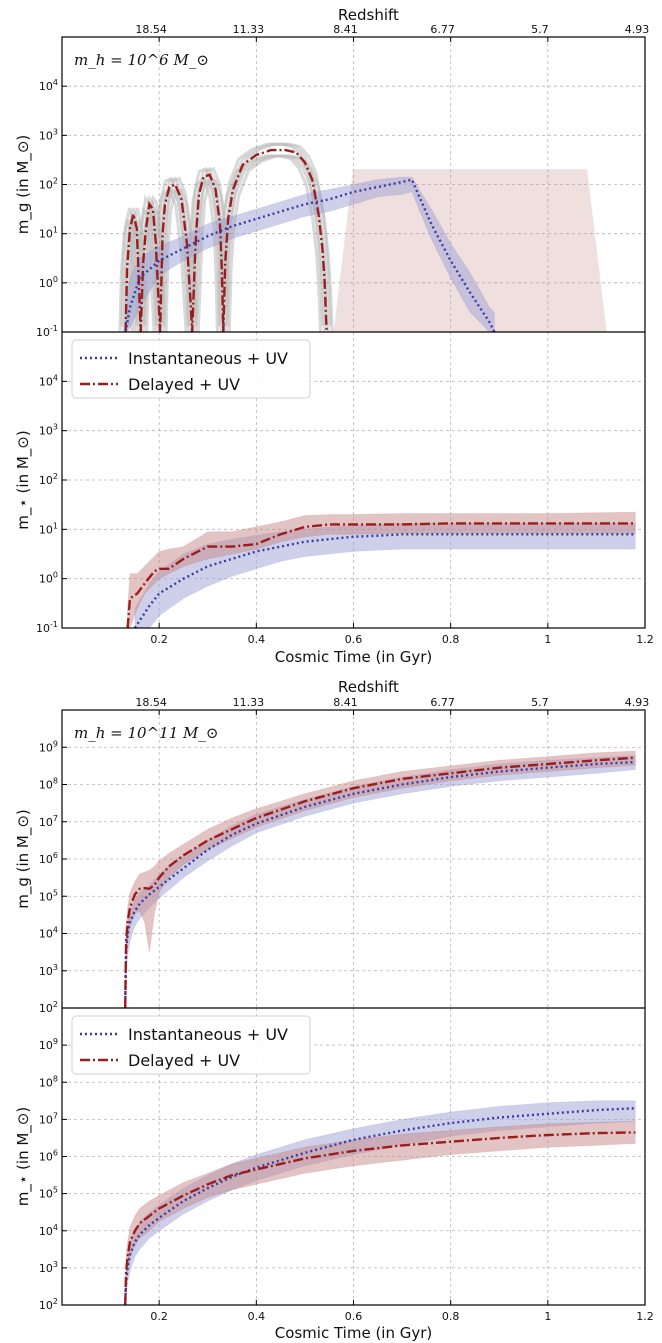 This screenshot has height=1343, width=662. I want to click on trajectory-bundle, so click(362, 237).